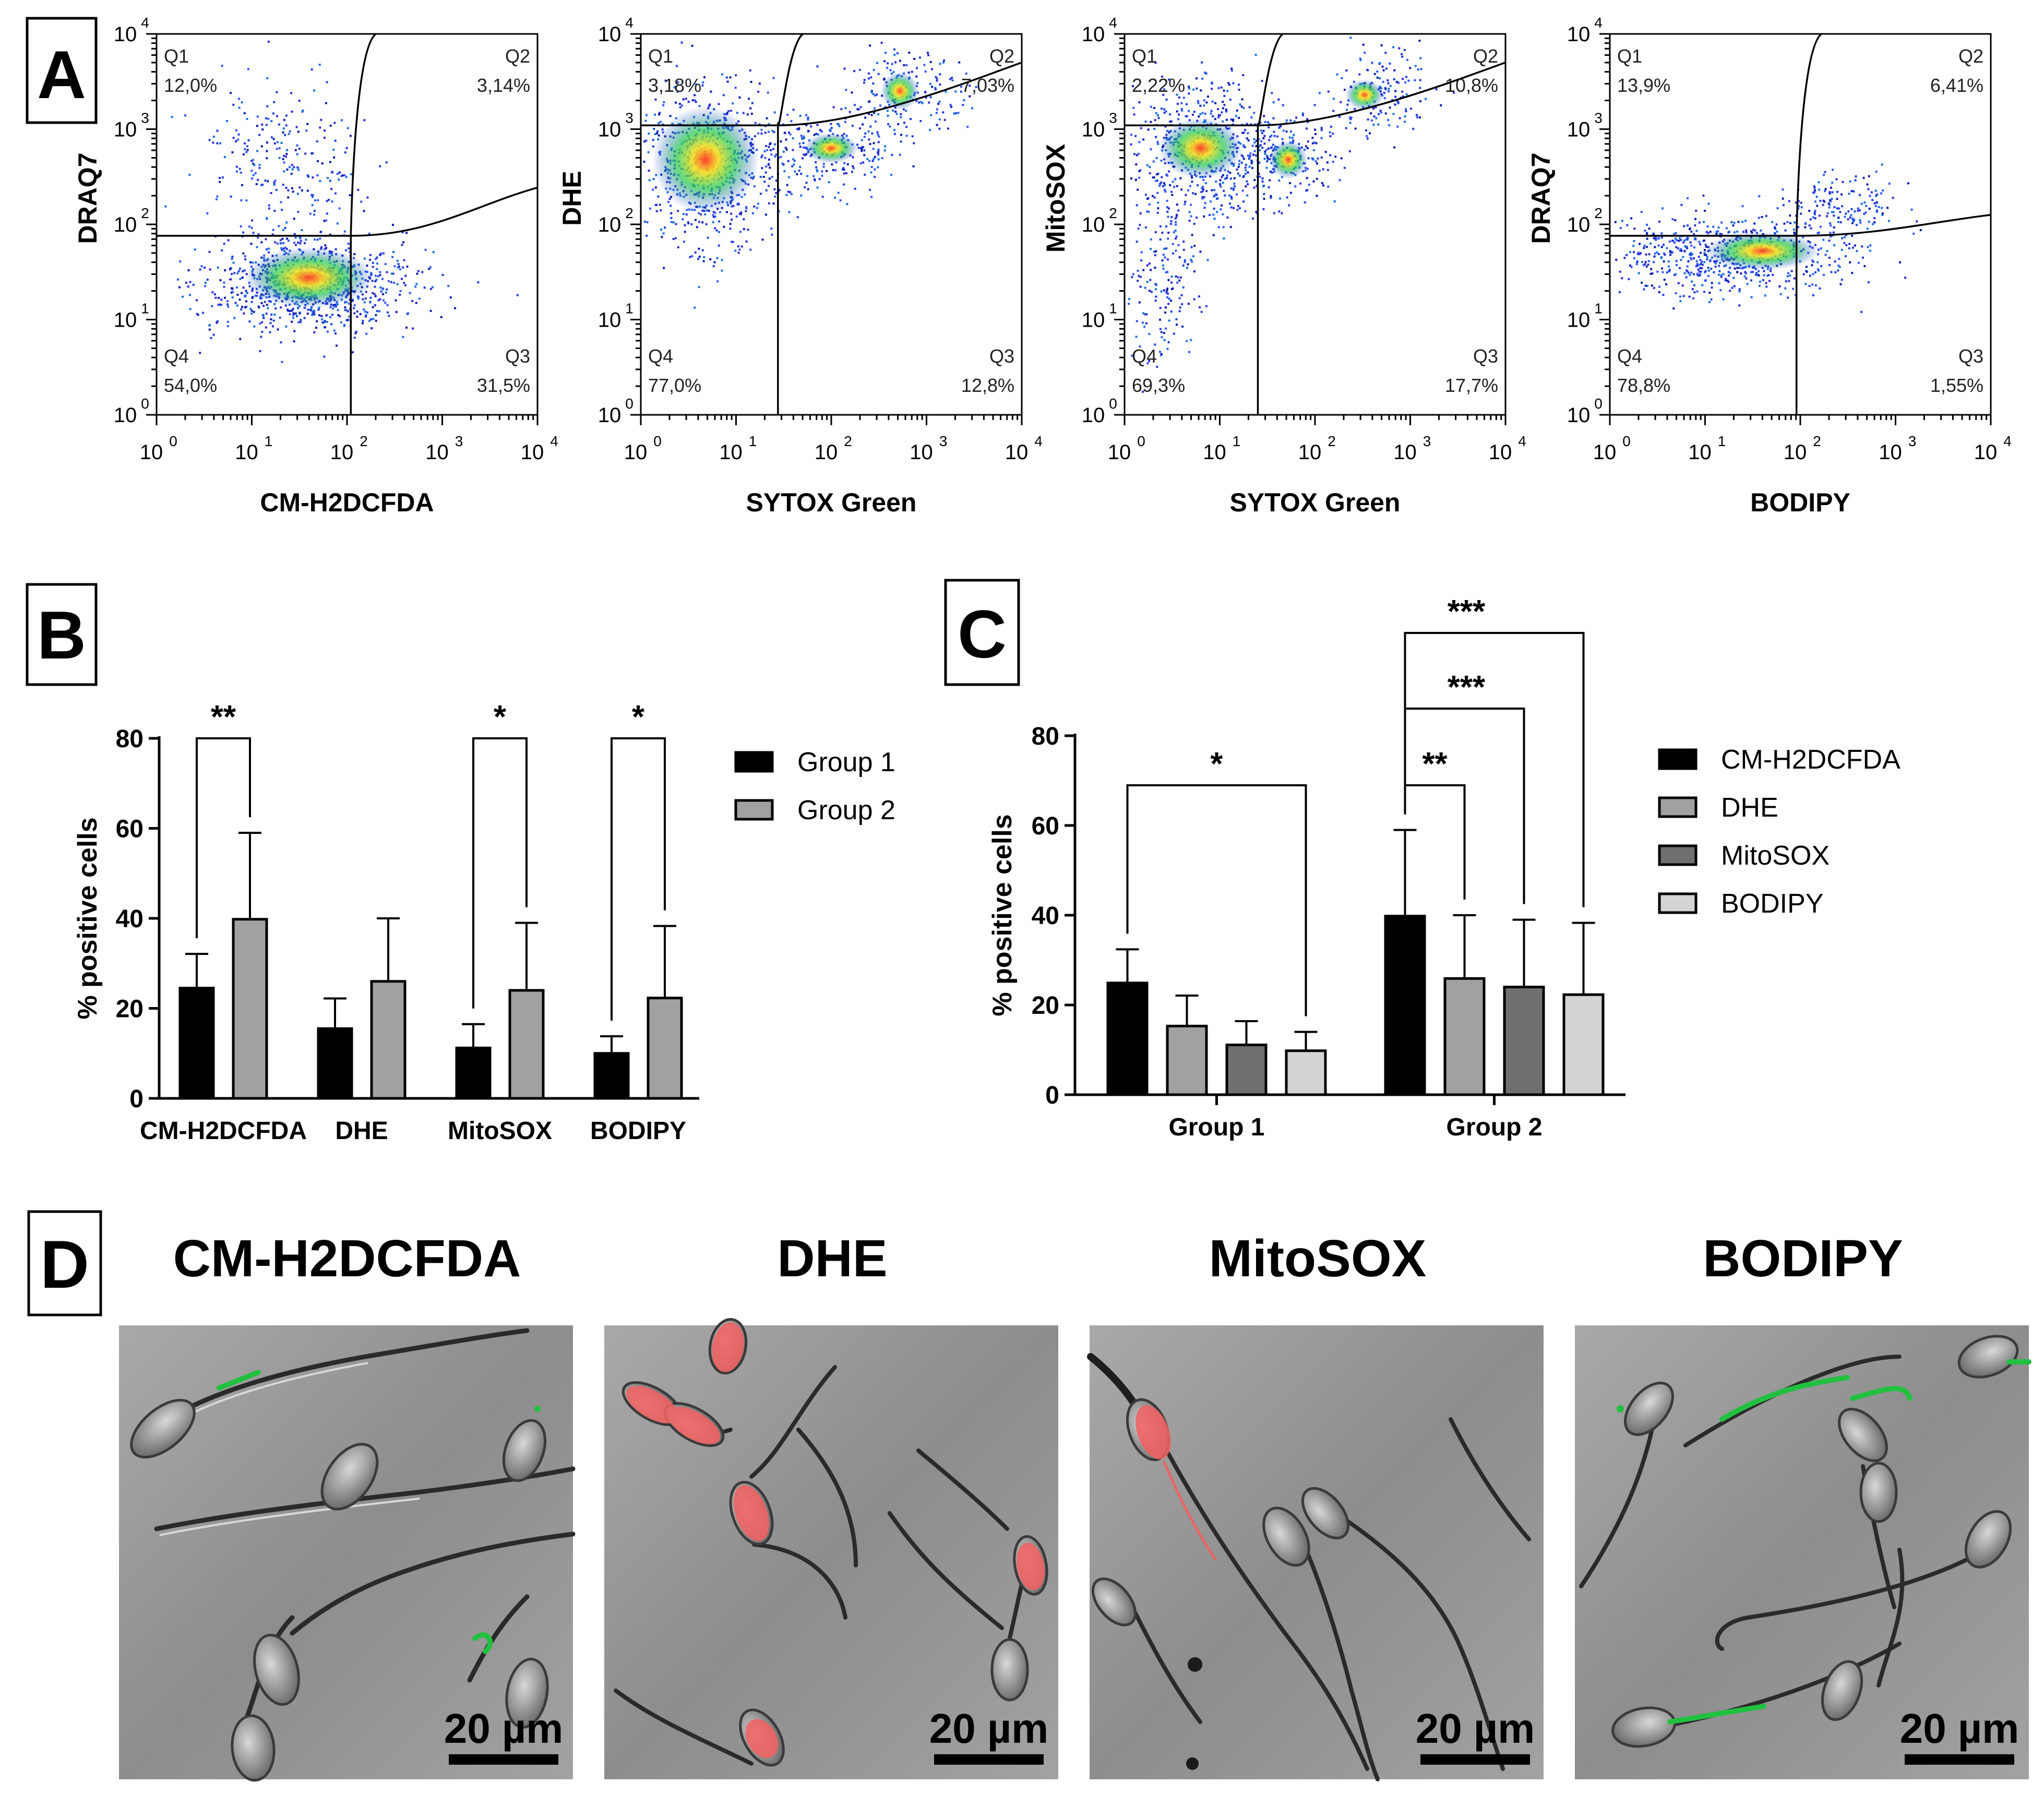  What do you see at coordinates (1246, 1070) in the screenshot?
I see `bar-mitosox` at bounding box center [1246, 1070].